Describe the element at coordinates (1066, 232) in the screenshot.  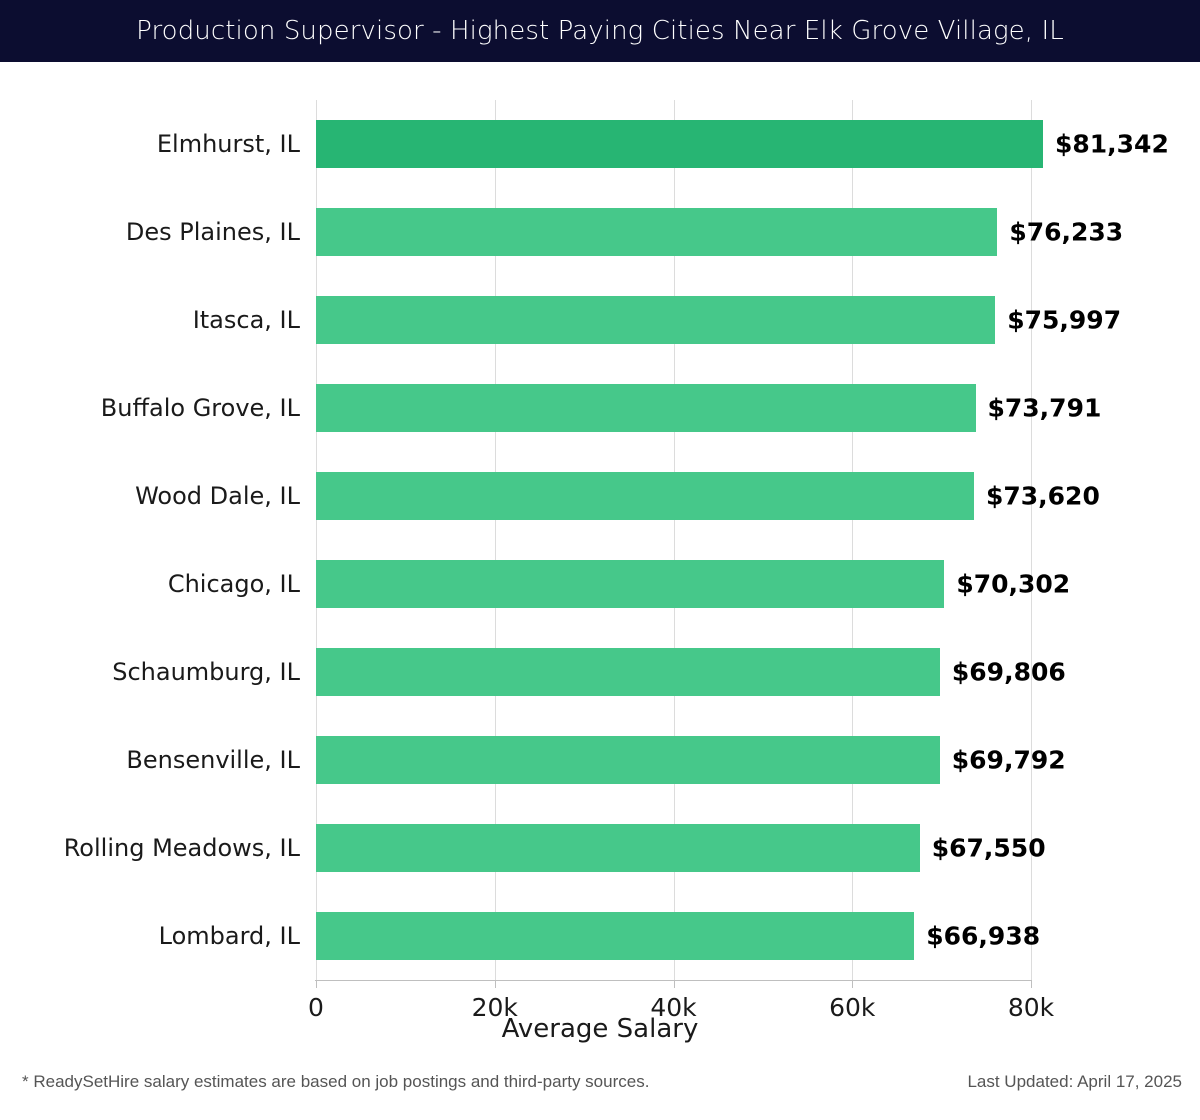
I see `bar-value-label: $76,233` at that location.